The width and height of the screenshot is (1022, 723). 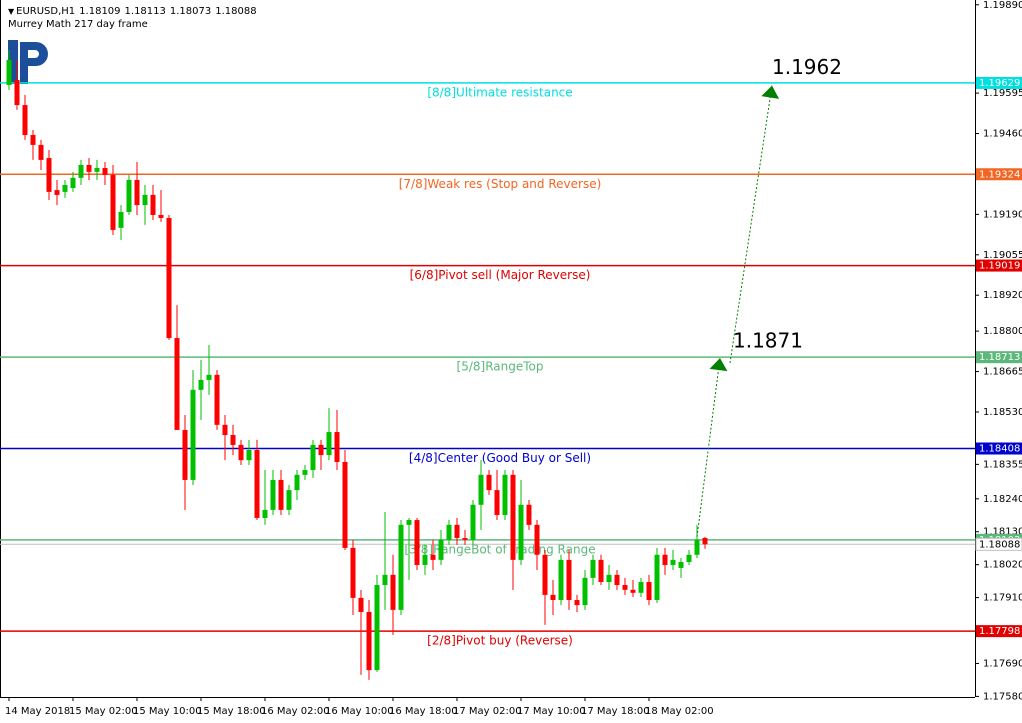 I want to click on level-tag-label: 1.17798, so click(x=999, y=631).